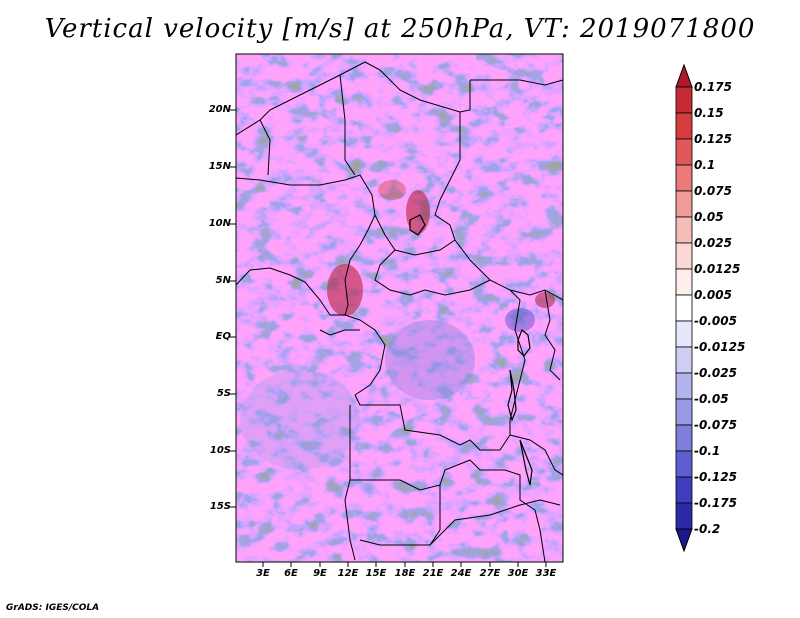 Image resolution: width=800 pixels, height=618 pixels. Describe the element at coordinates (490, 573) in the screenshot. I see `lon-label-27e: 27E` at that location.